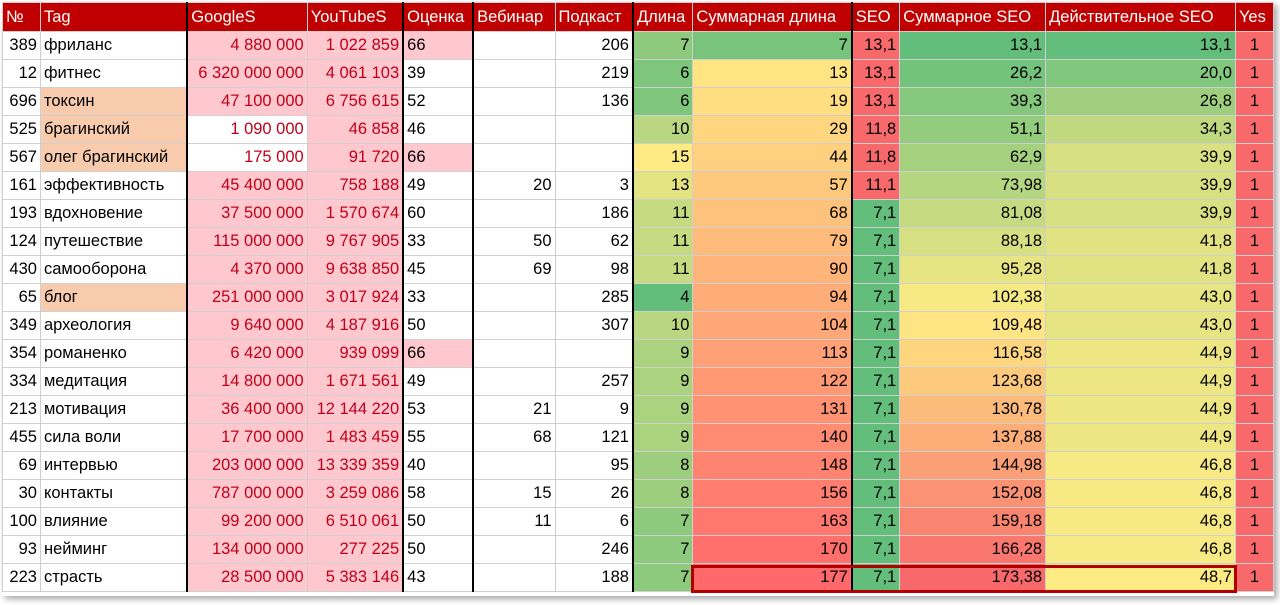 Image resolution: width=1280 pixels, height=605 pixels. Describe the element at coordinates (355, 157) in the screenshot. I see `cell-youtube: 91 720` at that location.